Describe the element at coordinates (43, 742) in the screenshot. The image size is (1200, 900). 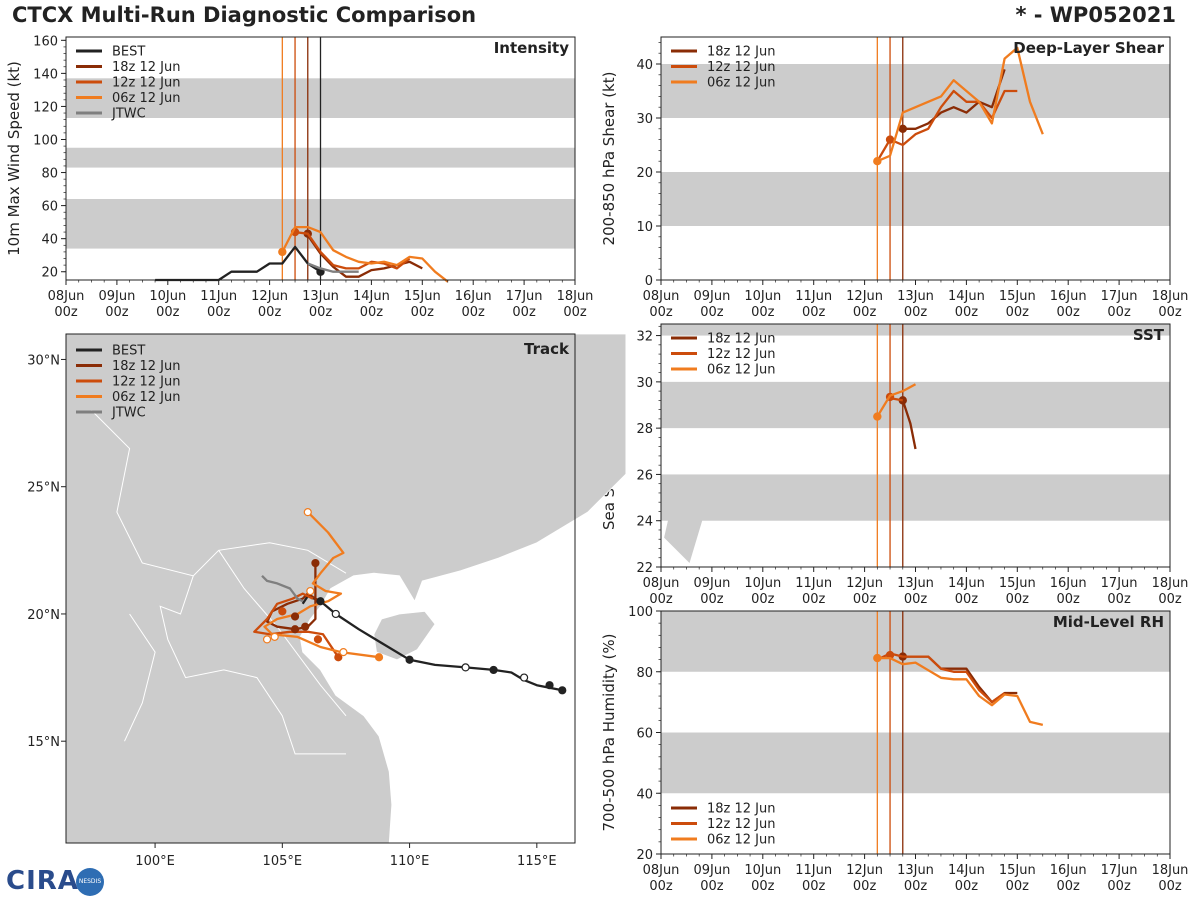
I see `track-ytick-label: 15°N` at that location.